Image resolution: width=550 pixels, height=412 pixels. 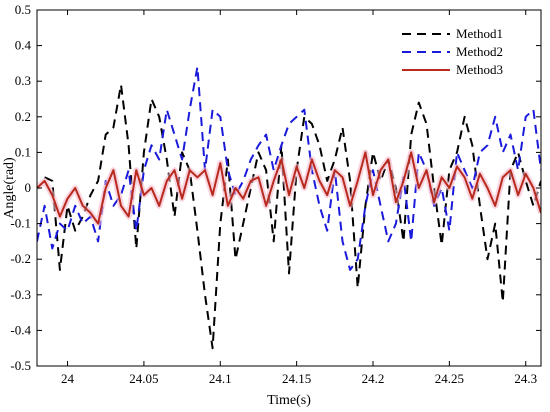 What do you see at coordinates (143, 378) in the screenshot?
I see `x-tick-label: 24.05` at bounding box center [143, 378].